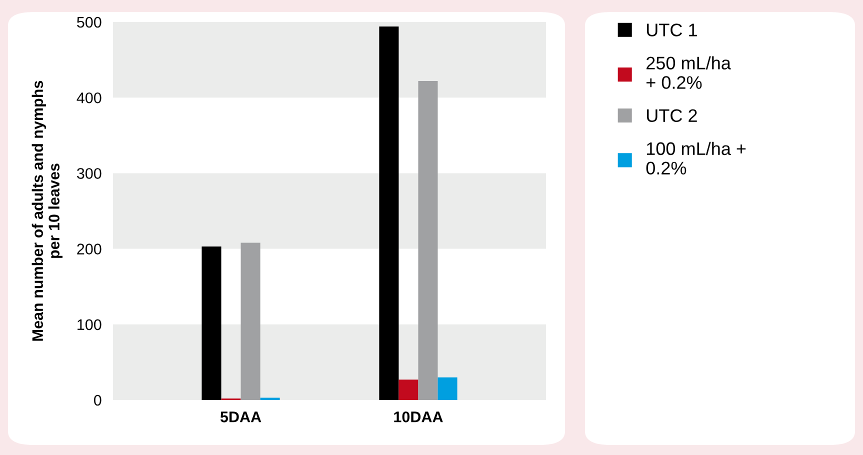  What do you see at coordinates (89, 22) in the screenshot?
I see `y-tick-label: 500` at bounding box center [89, 22].